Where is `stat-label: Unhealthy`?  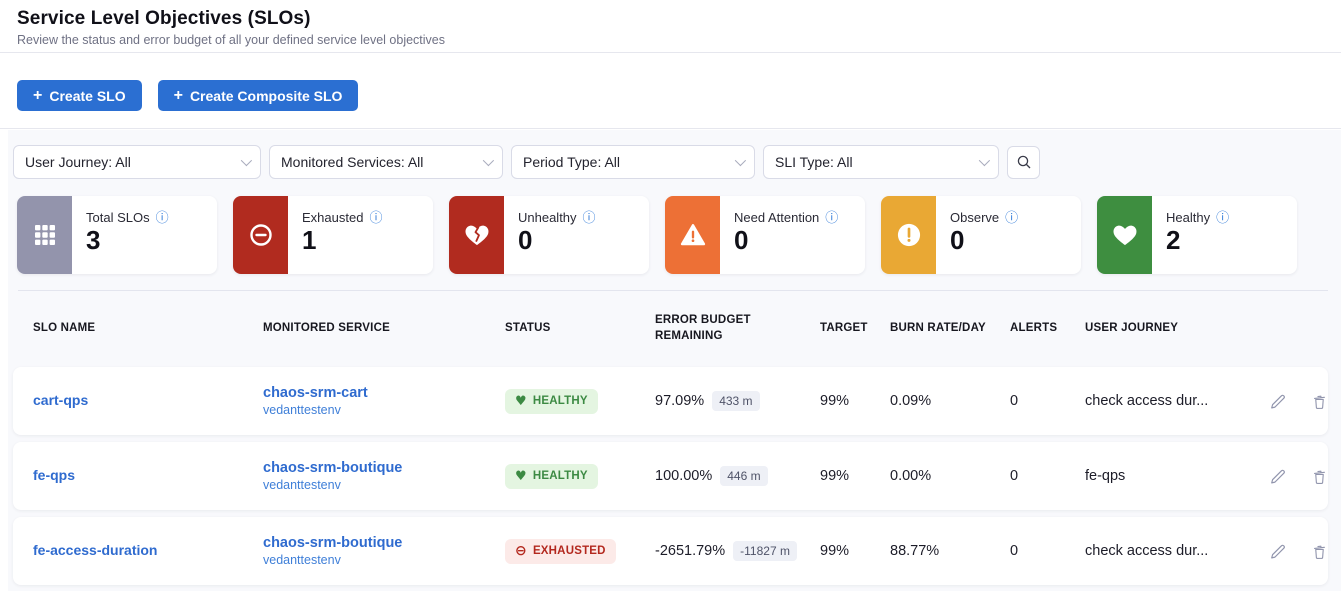 stat-label: Unhealthy is located at coordinates (547, 217).